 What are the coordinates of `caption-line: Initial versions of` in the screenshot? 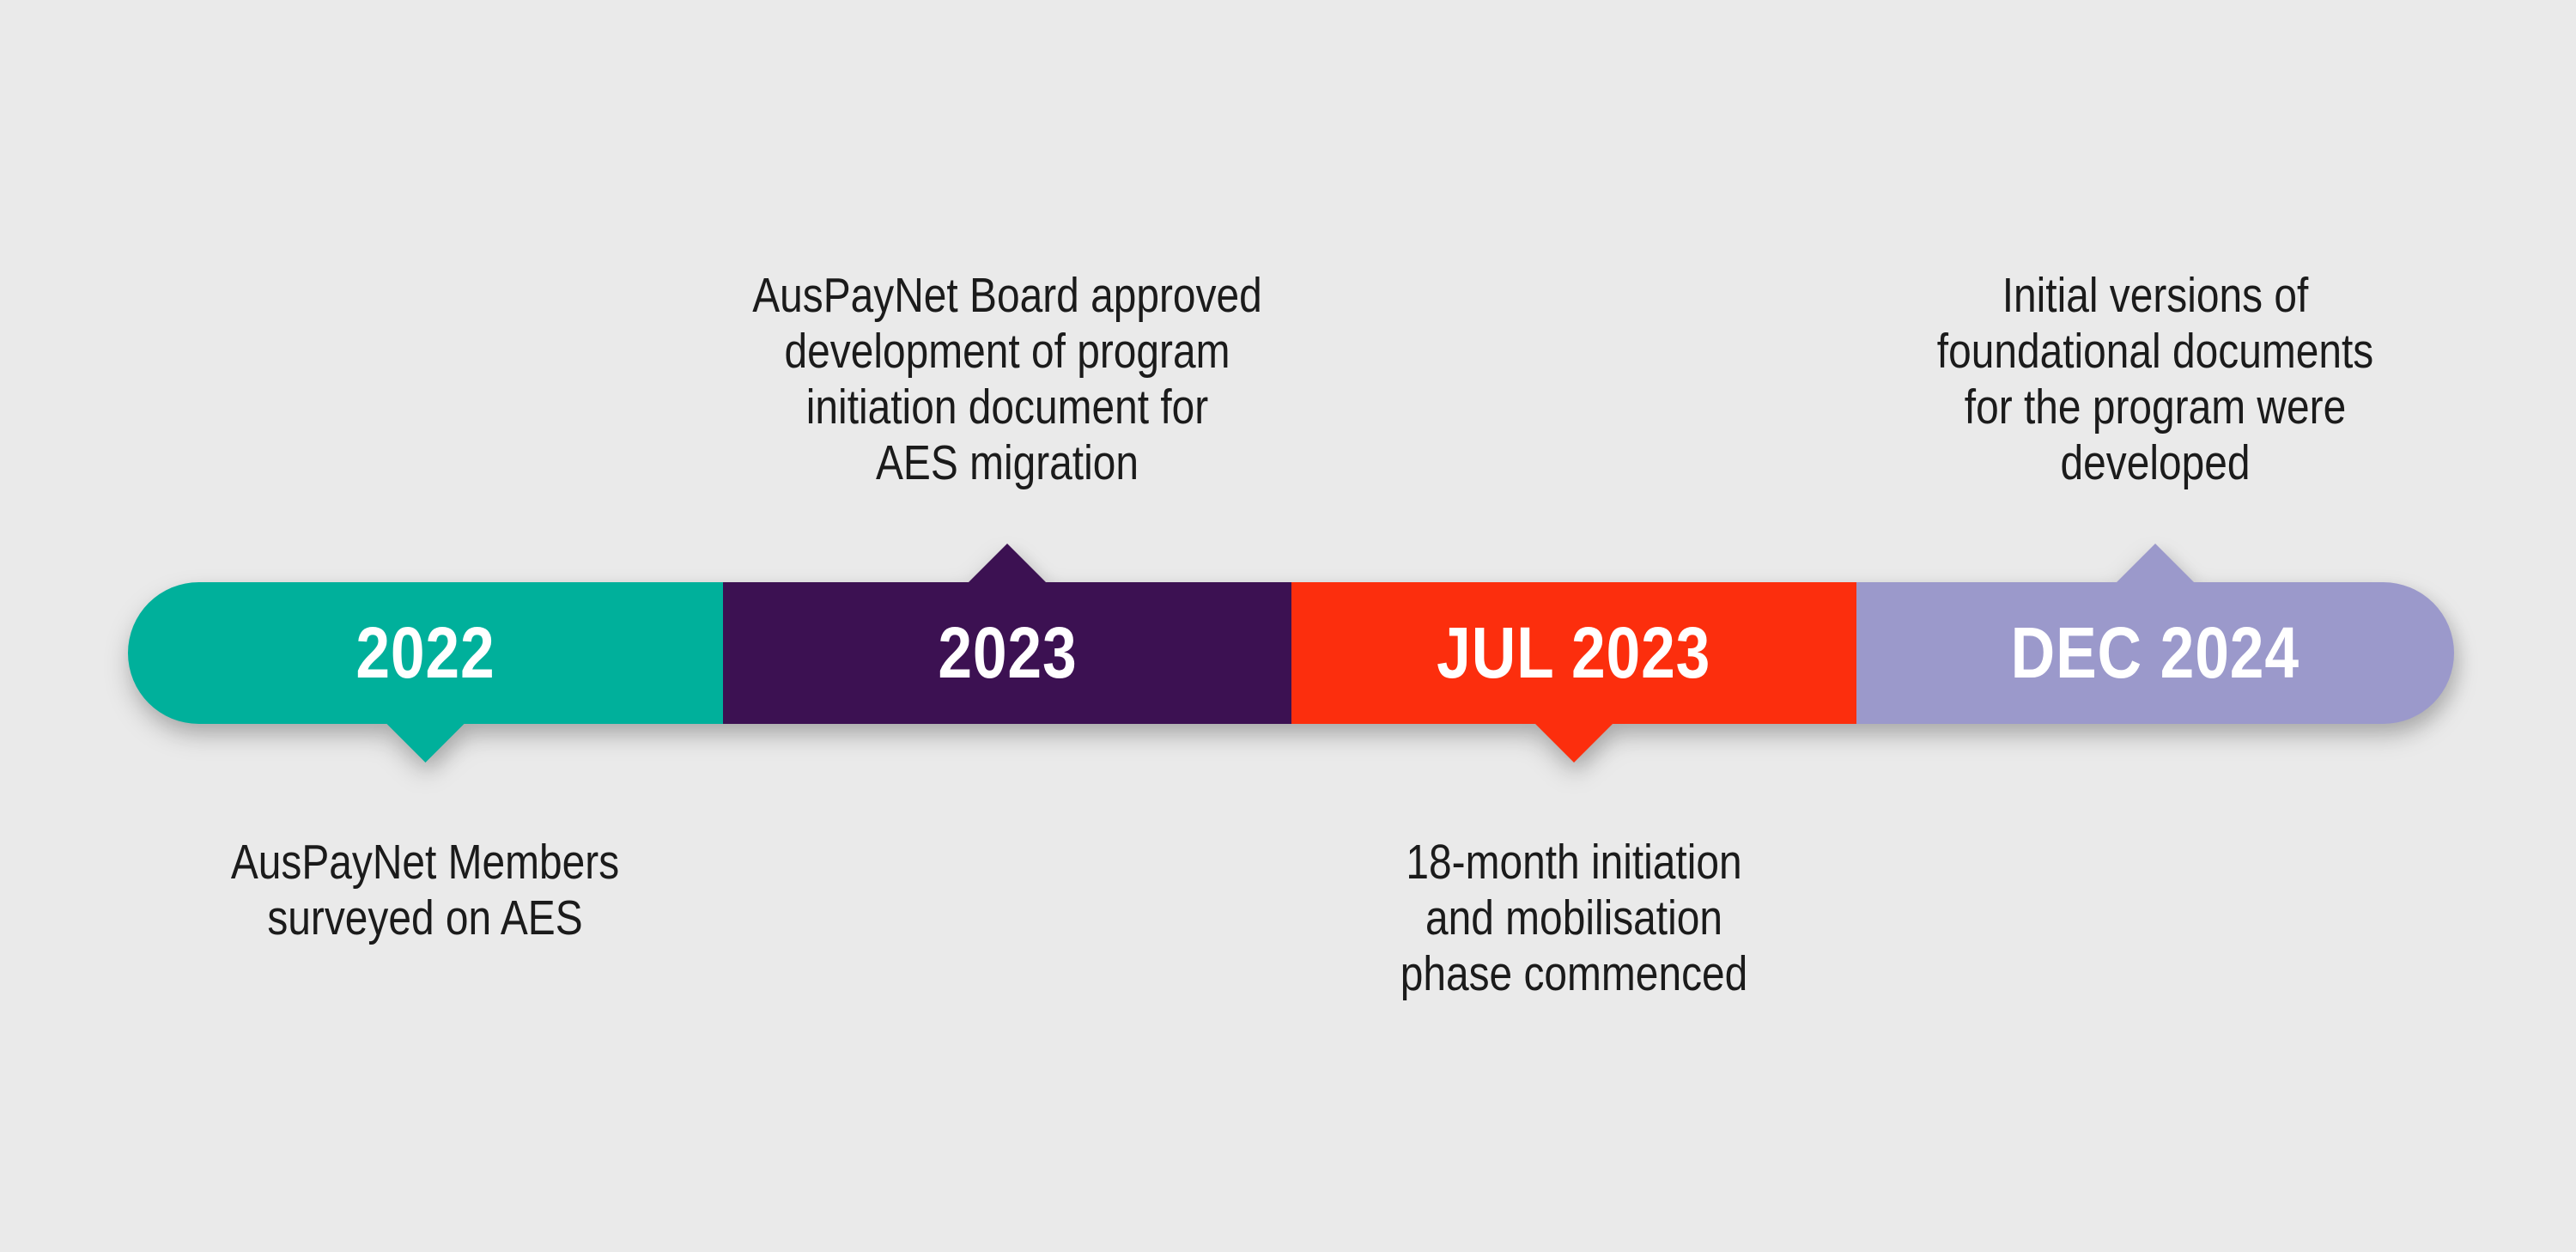 It's located at (2156, 295).